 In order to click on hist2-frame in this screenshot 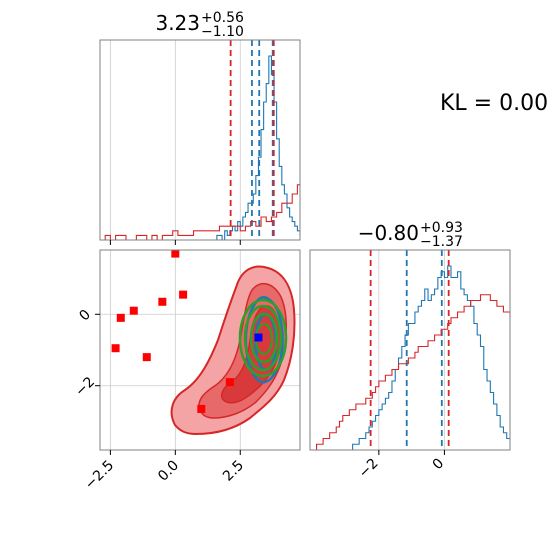, I will do `click(410, 350)`.